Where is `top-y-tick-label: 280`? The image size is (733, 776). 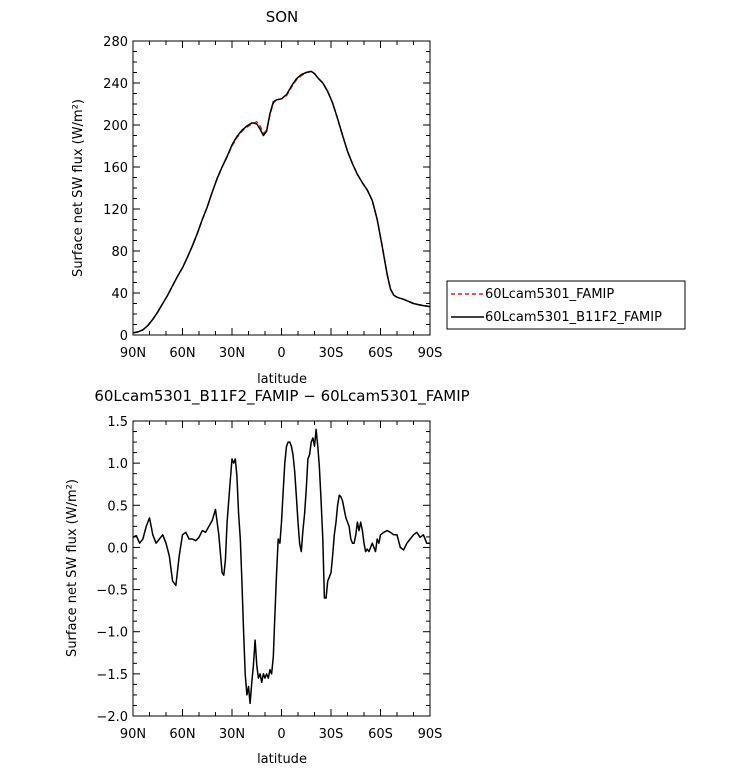 top-y-tick-label: 280 is located at coordinates (115, 42).